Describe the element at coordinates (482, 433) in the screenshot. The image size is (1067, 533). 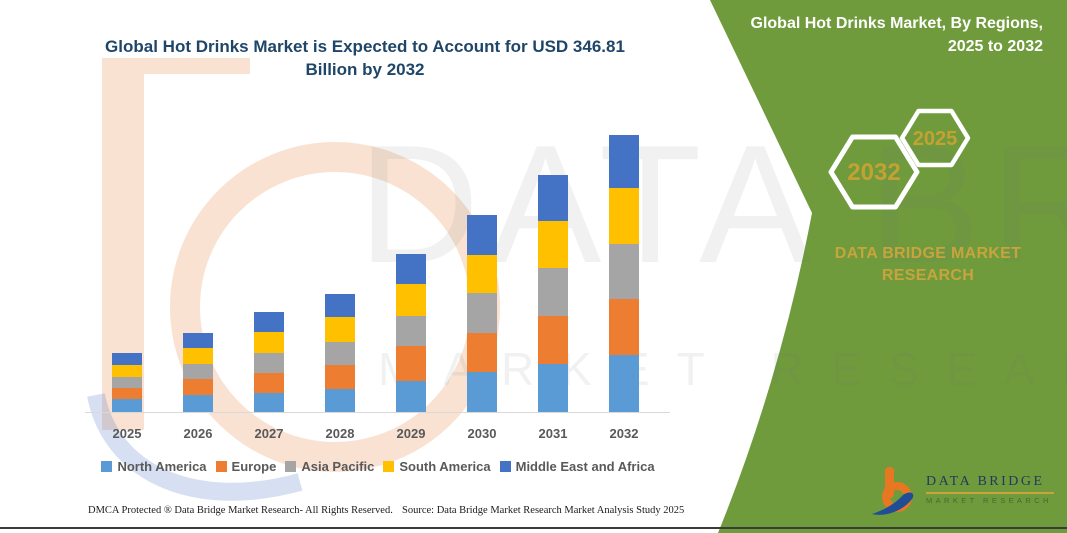
I see `x-axis-label-2030: 2030` at that location.